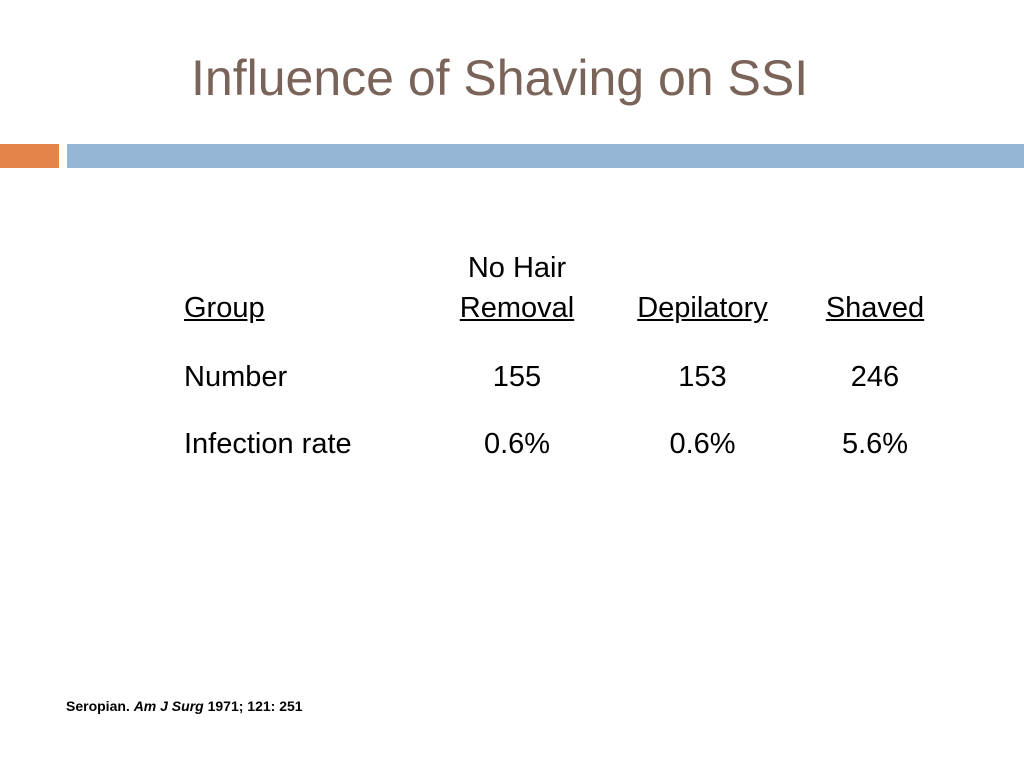 This screenshot has height=768, width=1024. I want to click on cell-rate-shaved: 5.6%, so click(875, 444).